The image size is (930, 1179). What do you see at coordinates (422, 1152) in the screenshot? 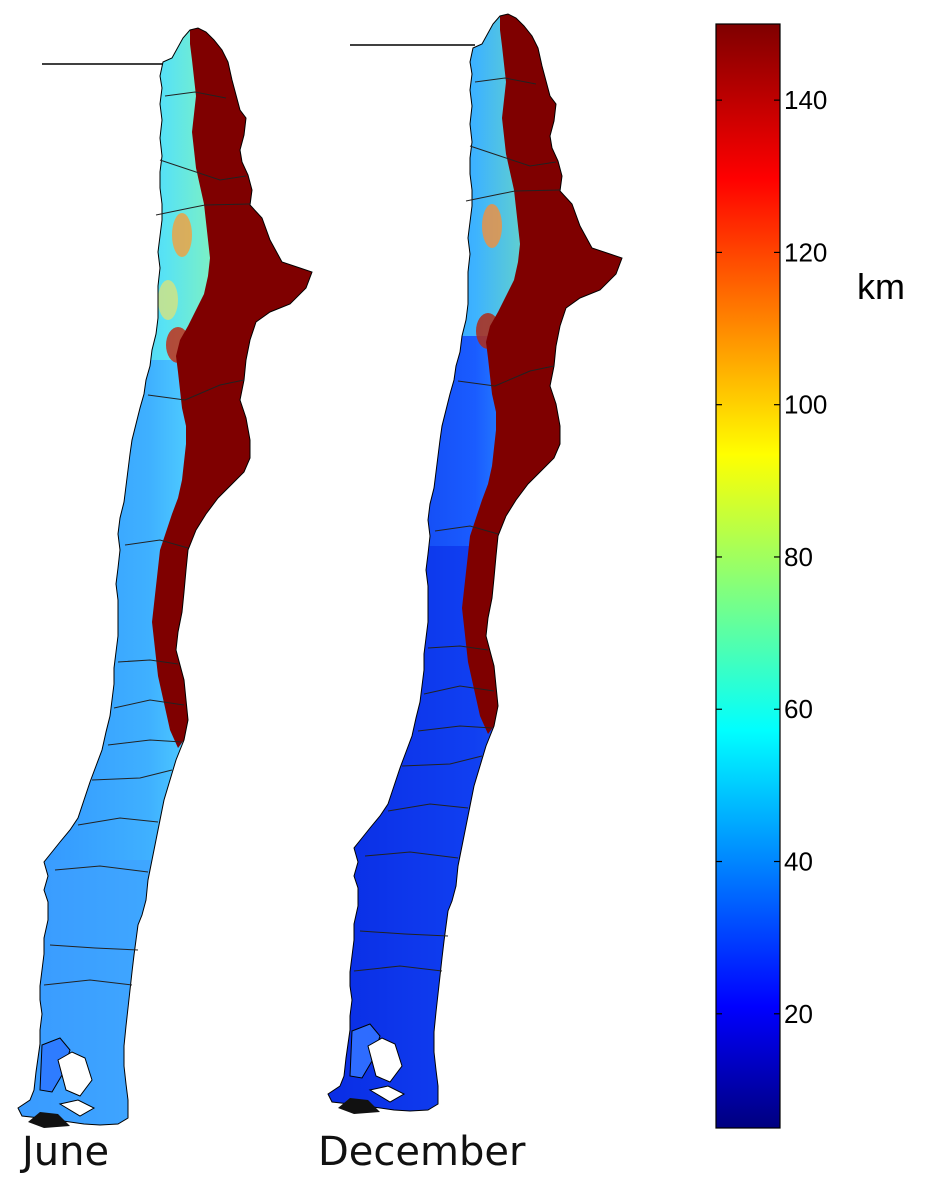
I see `caption-december: December` at bounding box center [422, 1152].